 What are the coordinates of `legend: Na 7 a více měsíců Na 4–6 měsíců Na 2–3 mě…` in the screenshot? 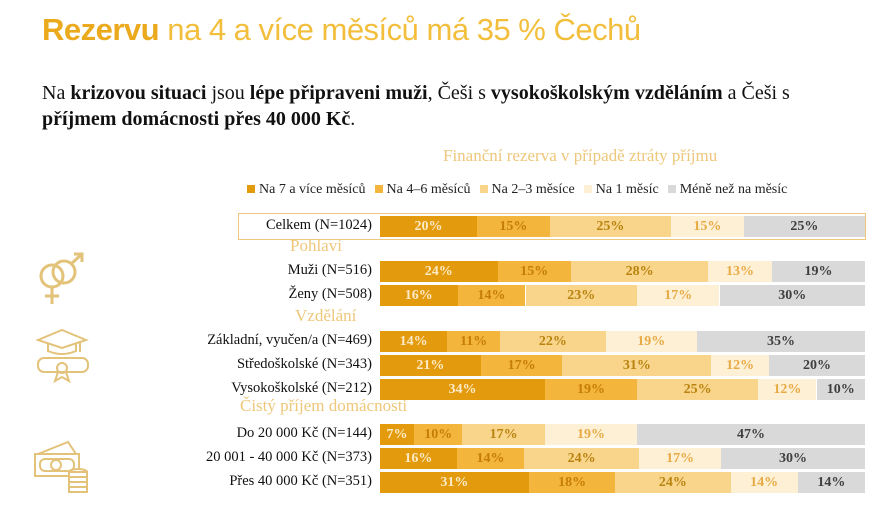 It's located at (562, 190).